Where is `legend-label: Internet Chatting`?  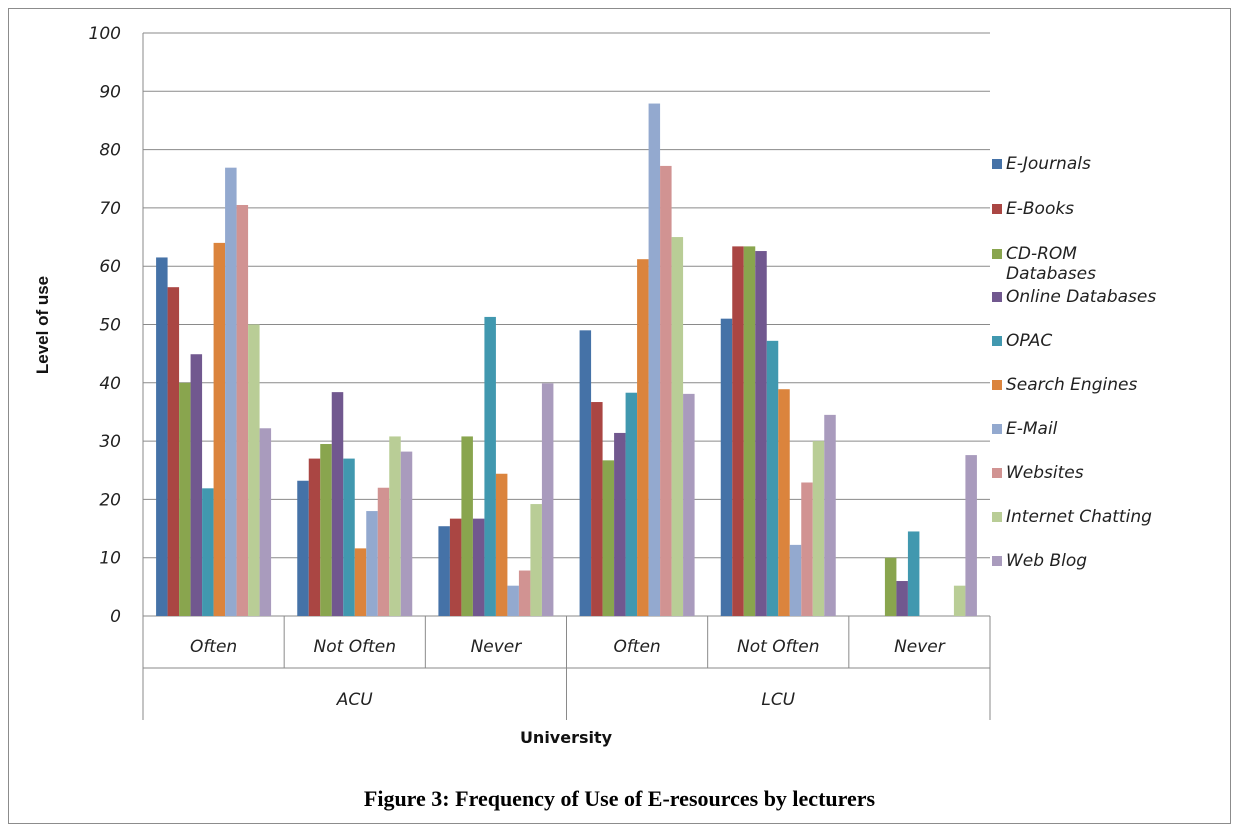 legend-label: Internet Chatting is located at coordinates (1079, 517).